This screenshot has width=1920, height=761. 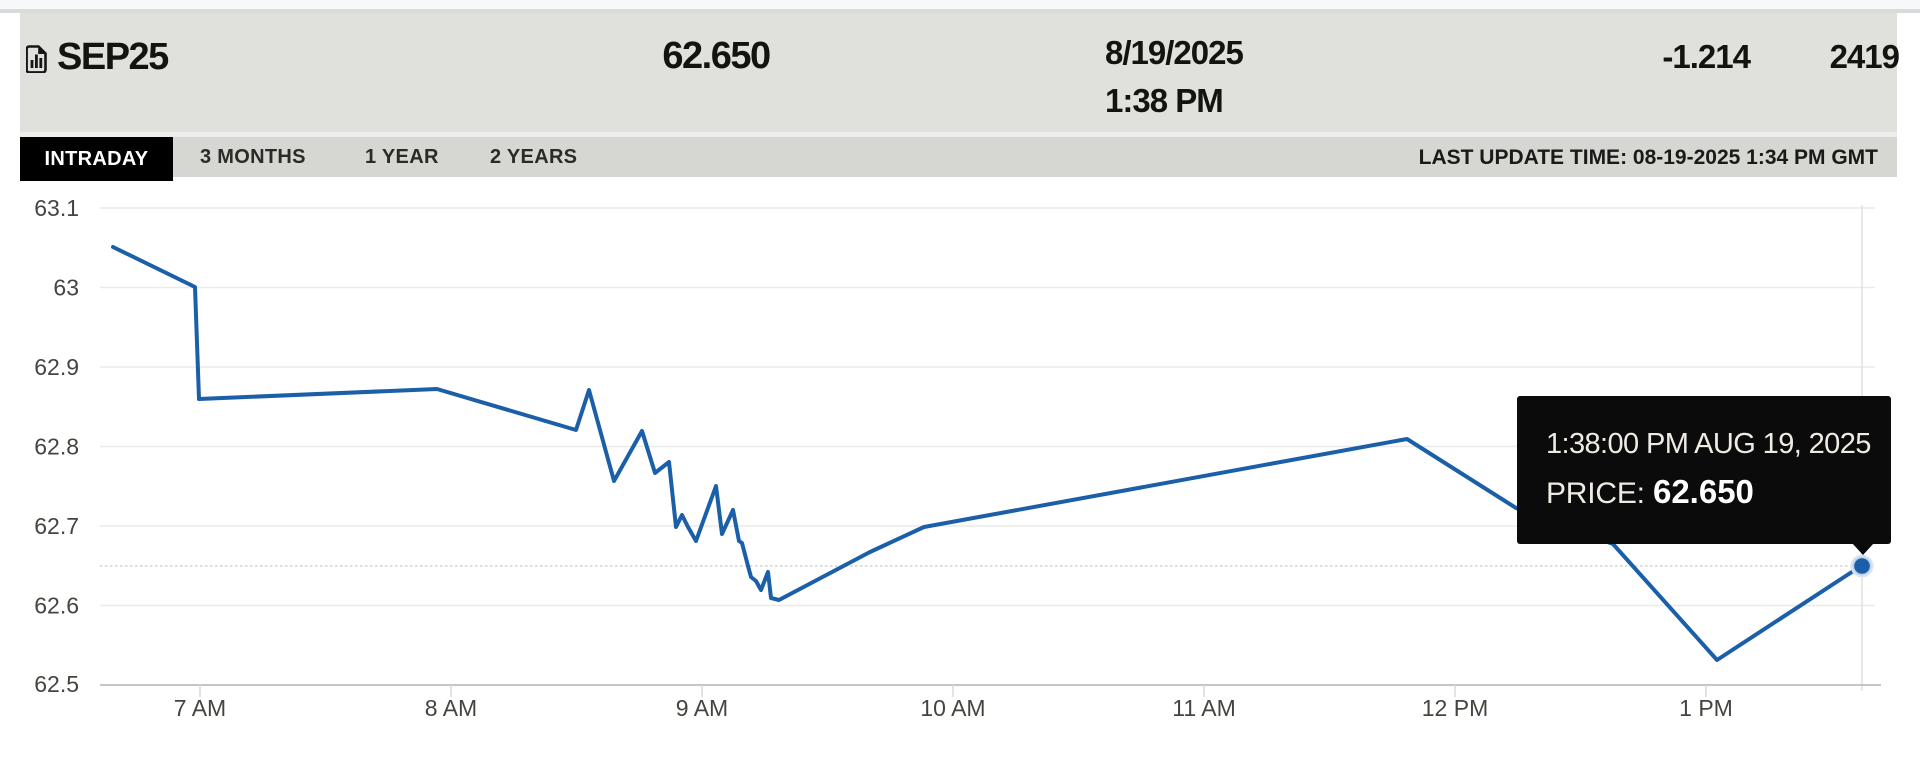 I want to click on svg-text: 7 AM, so click(x=200, y=708).